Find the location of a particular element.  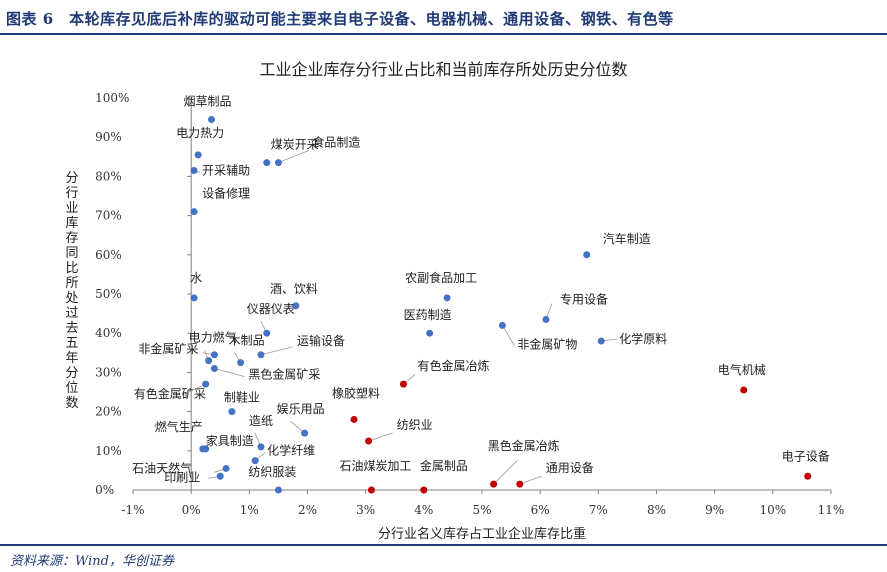

point-label: 专用设备 is located at coordinates (584, 298).